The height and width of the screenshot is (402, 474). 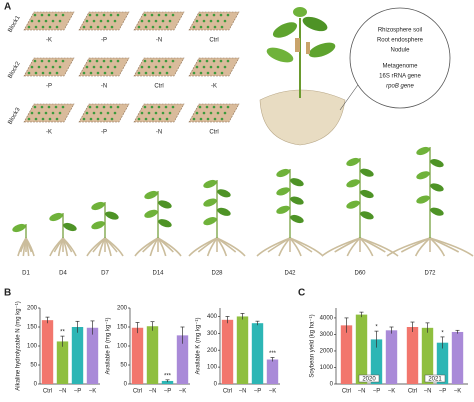 I want to click on callout-text: Metagenome, so click(x=400, y=67).